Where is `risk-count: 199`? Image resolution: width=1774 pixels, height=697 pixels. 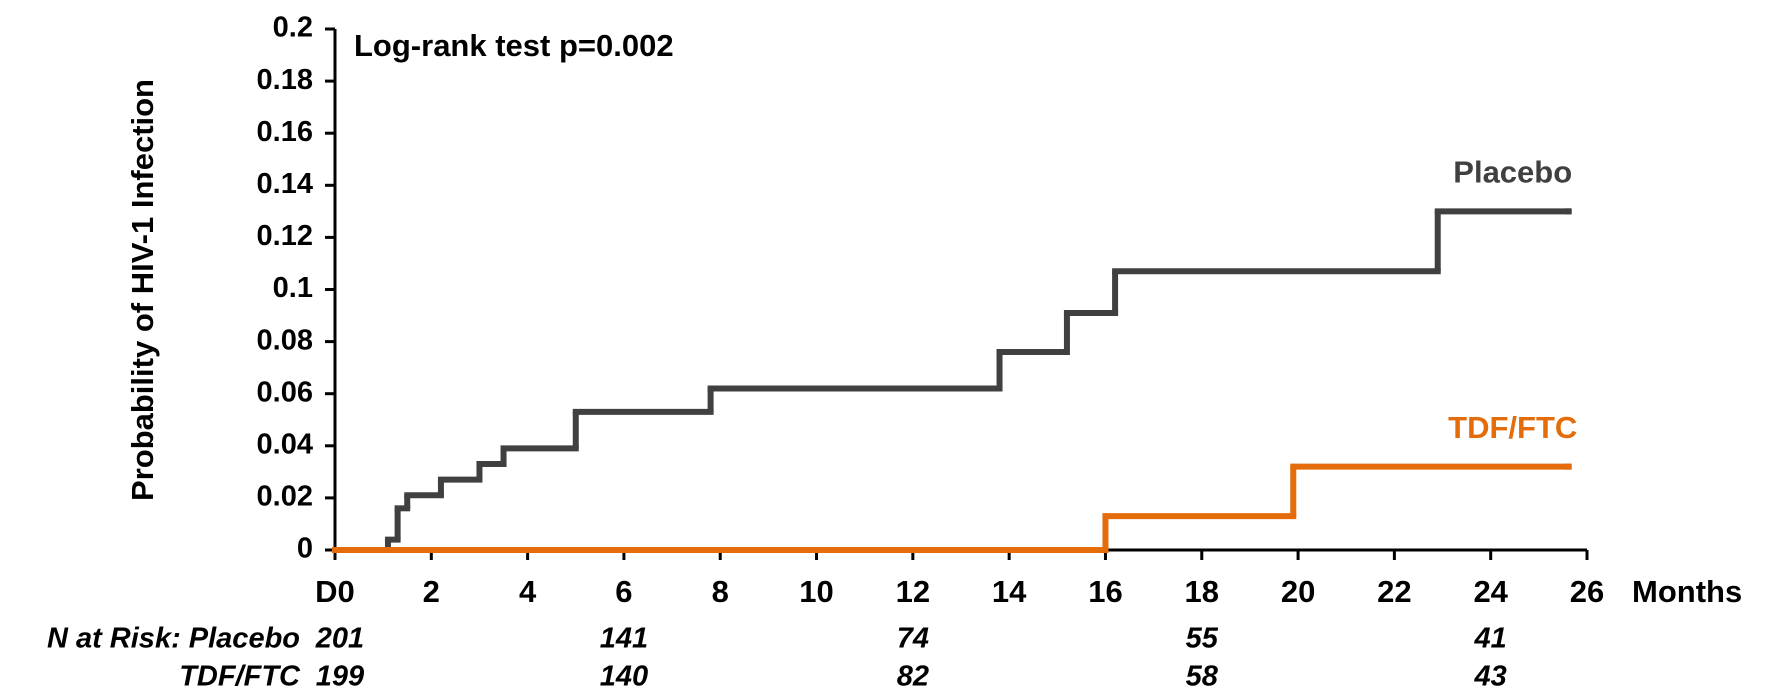
risk-count: 199 is located at coordinates (340, 677).